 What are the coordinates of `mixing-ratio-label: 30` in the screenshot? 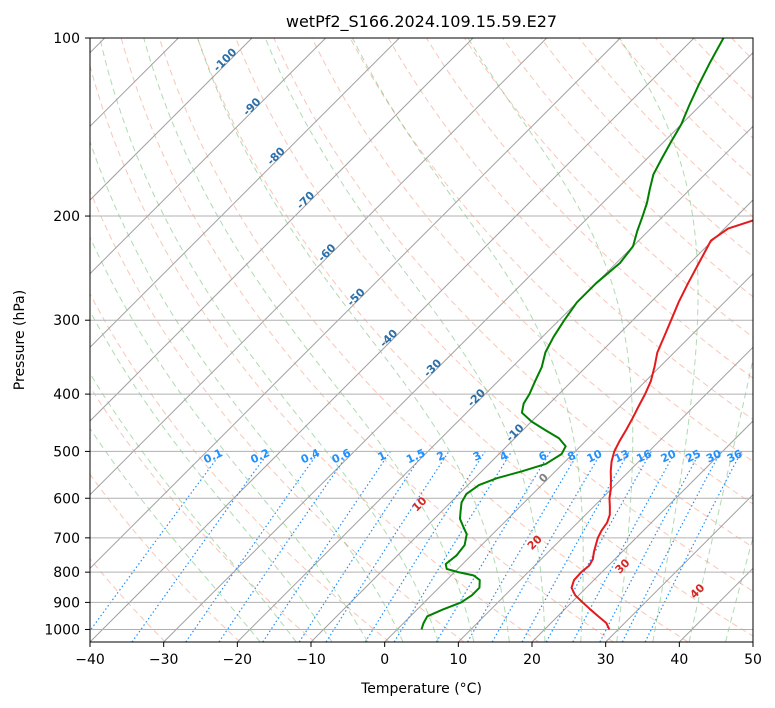 It's located at (714, 456).